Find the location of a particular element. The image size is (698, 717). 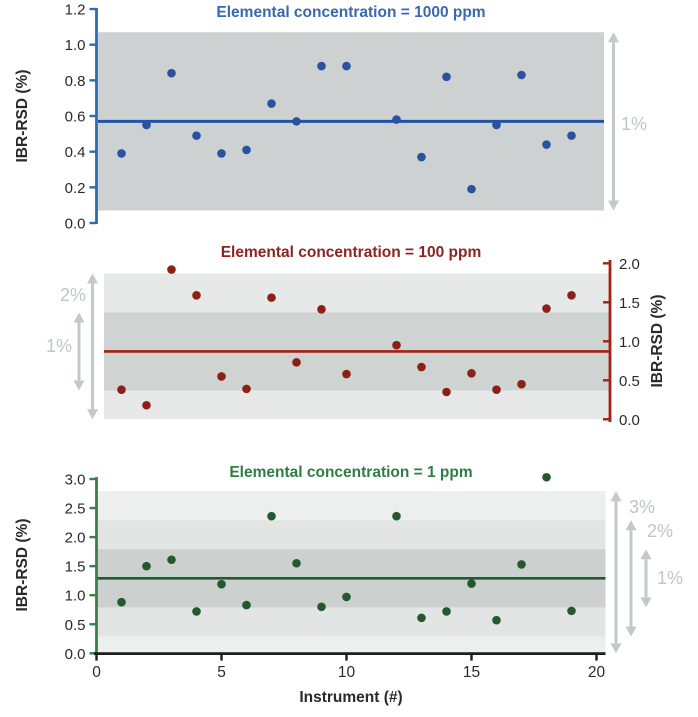

y-tick-label: 0.8 is located at coordinates (75, 81).